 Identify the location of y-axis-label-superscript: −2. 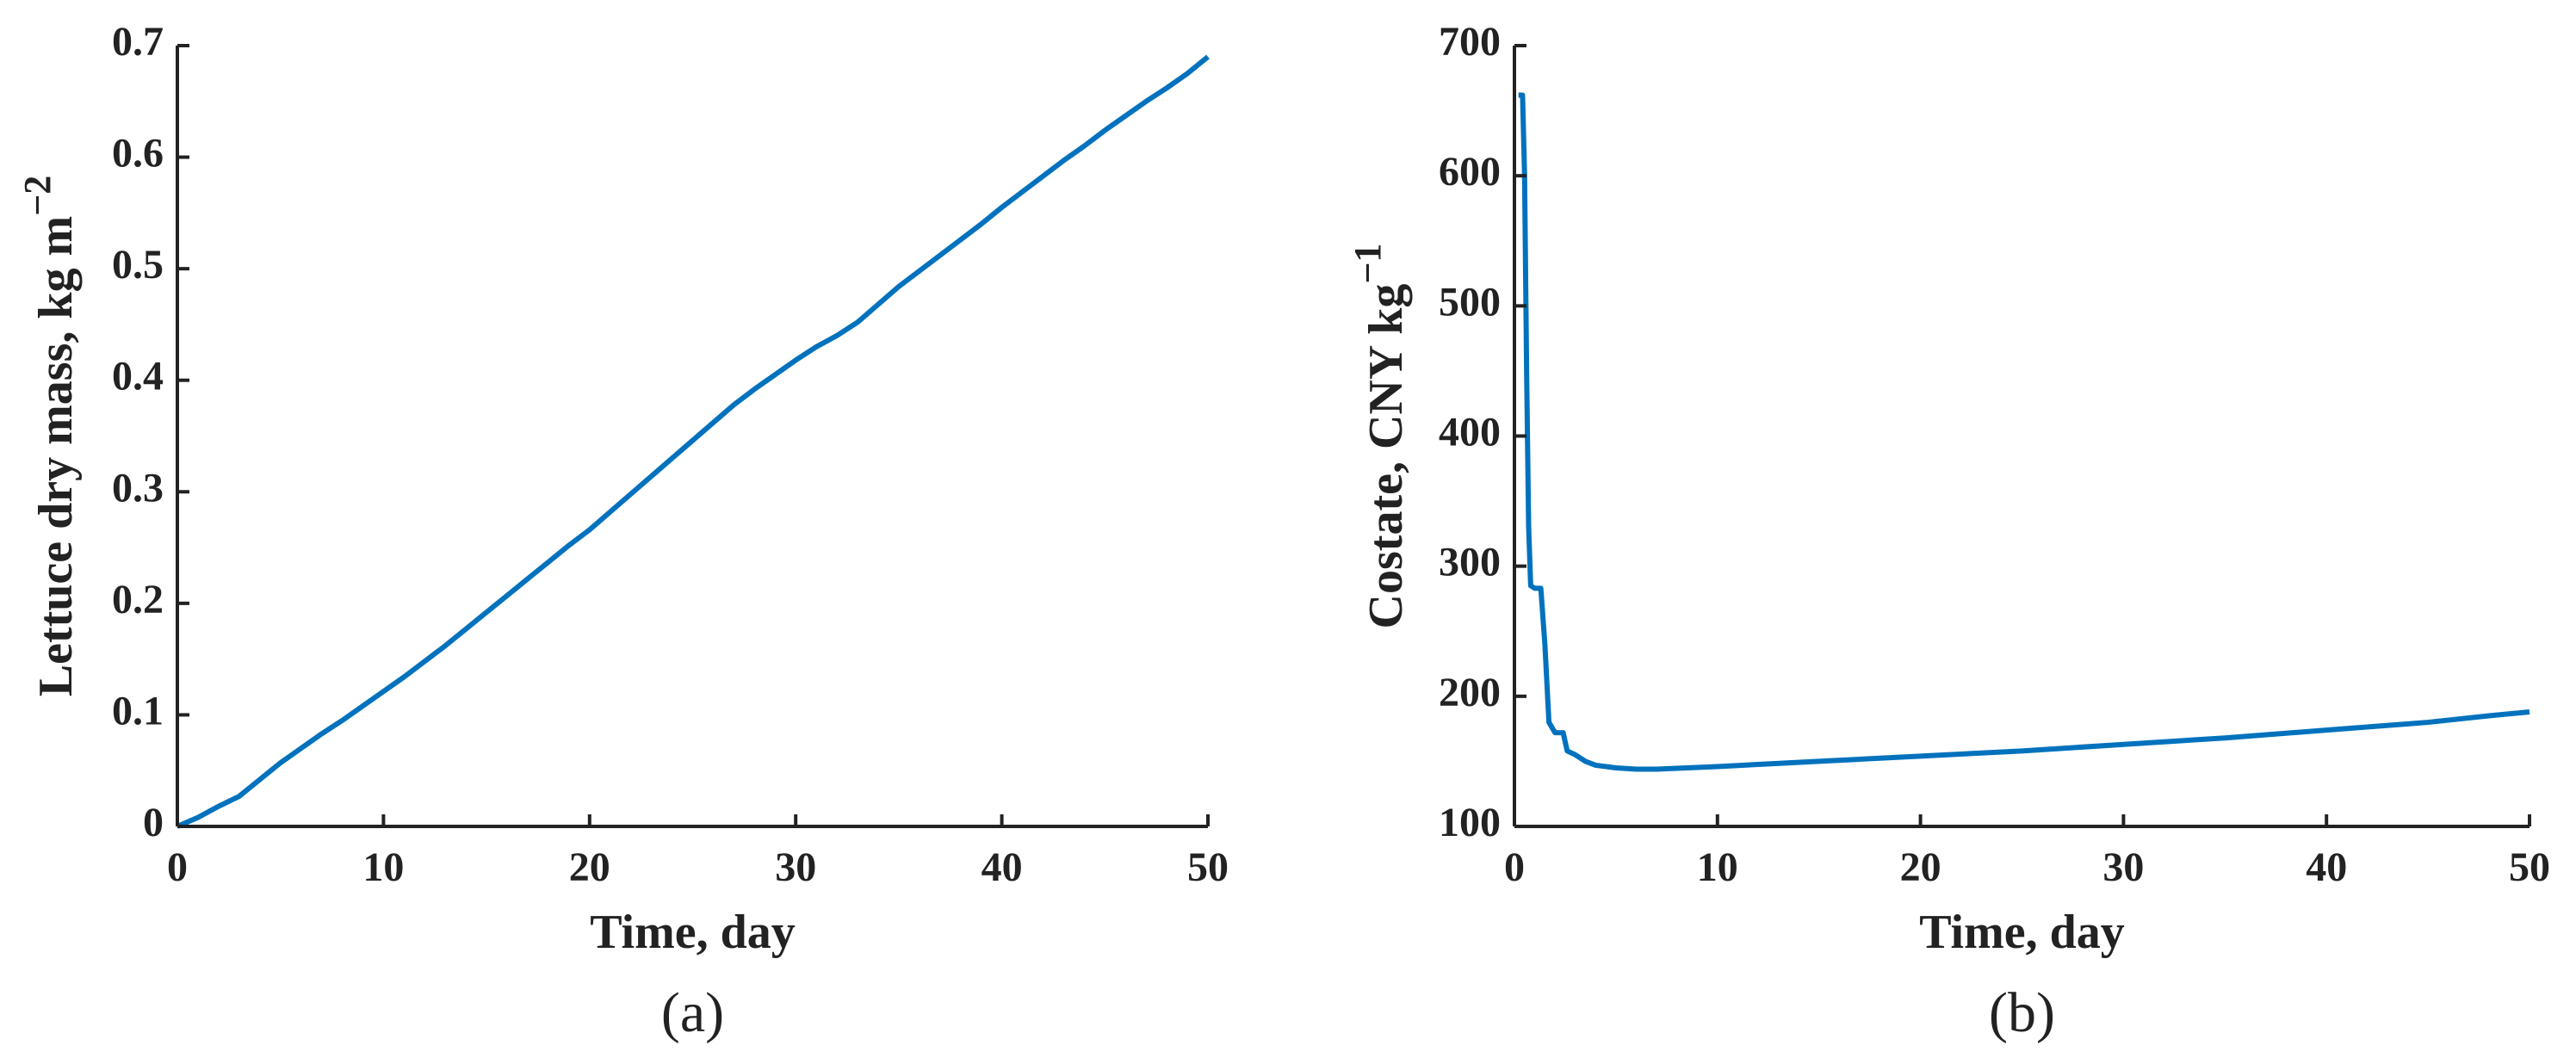
(37, 196).